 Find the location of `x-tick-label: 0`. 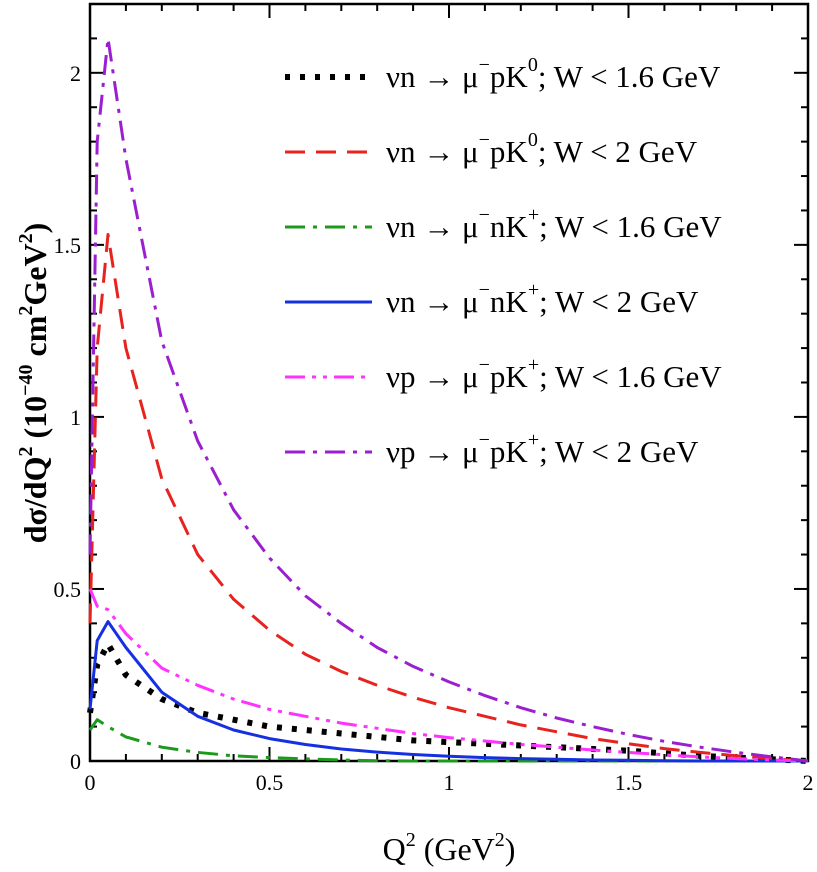

x-tick-label: 0 is located at coordinates (90, 782).